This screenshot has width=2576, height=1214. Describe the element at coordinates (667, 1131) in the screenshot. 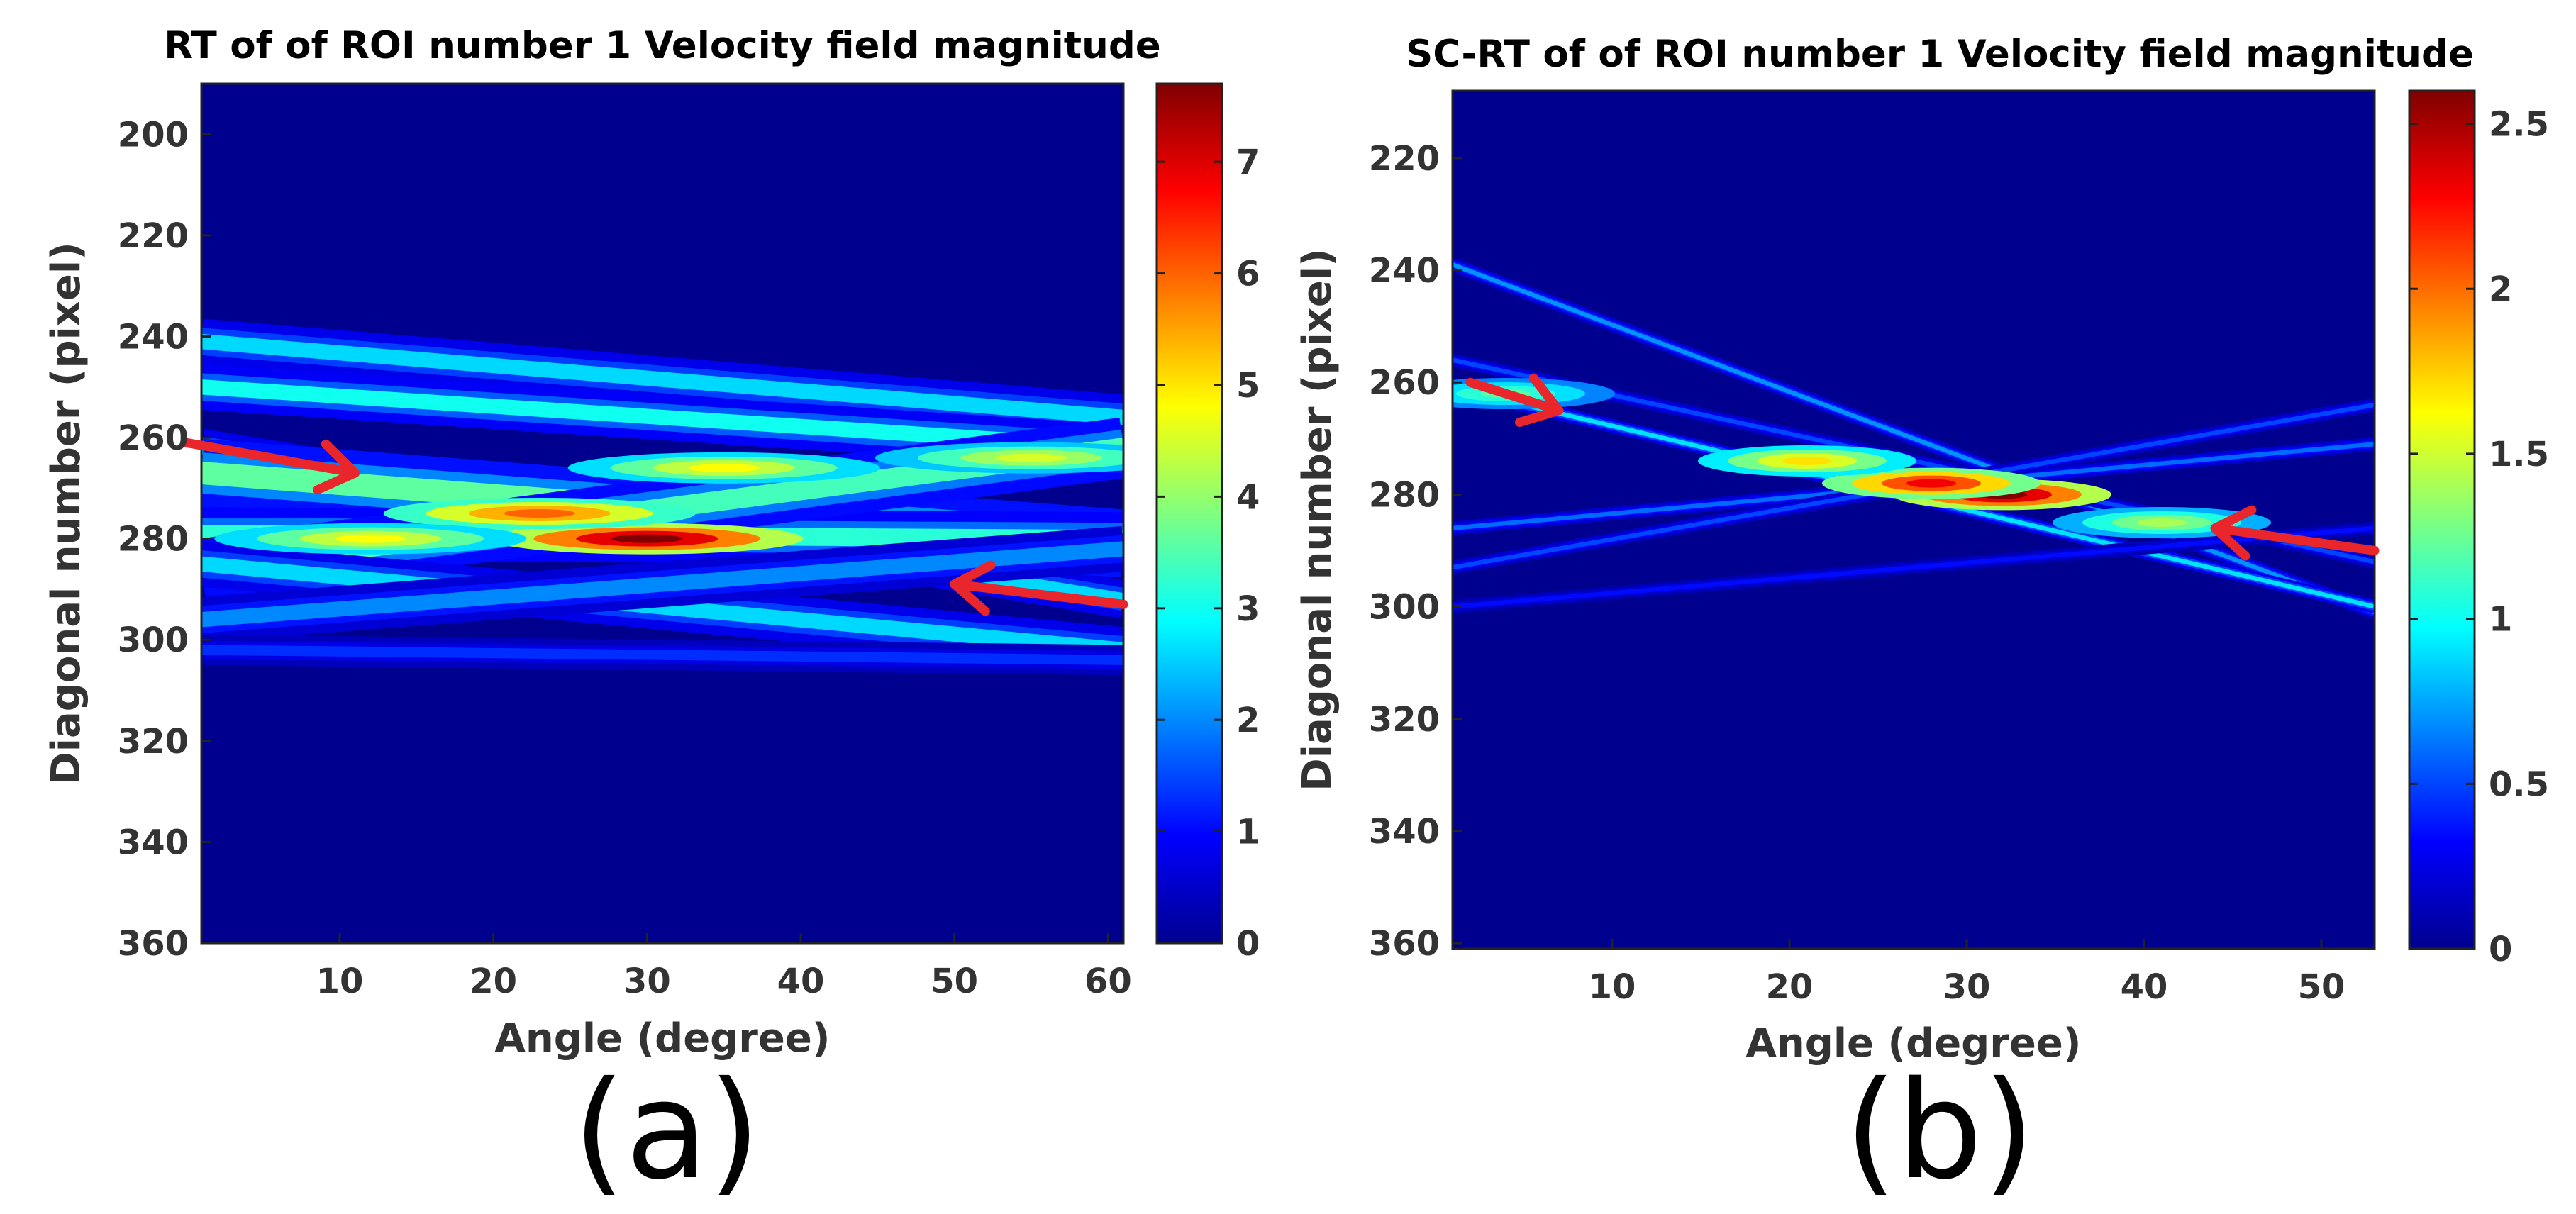

I see `panel-label: (a)` at that location.